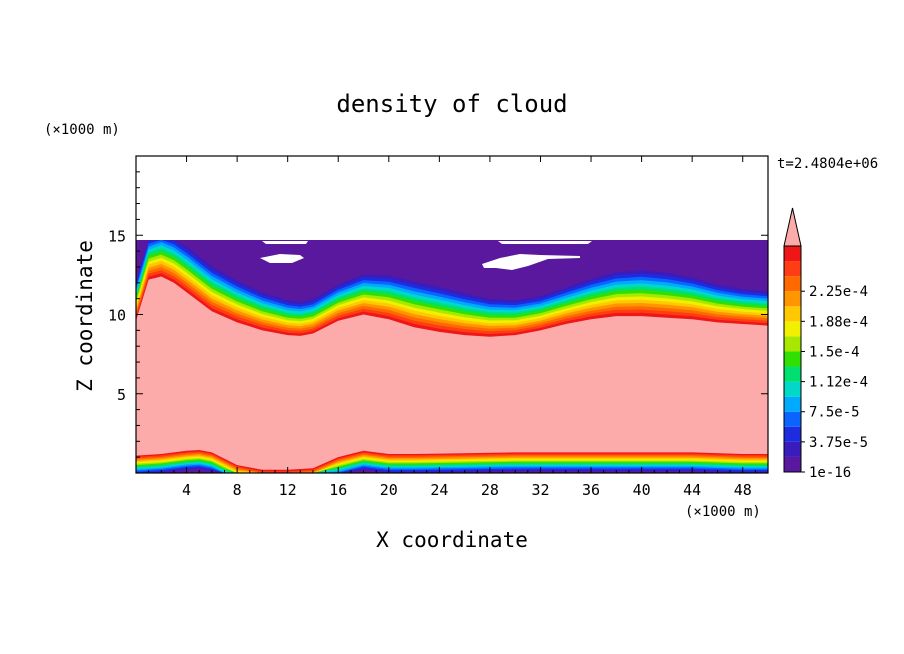  What do you see at coordinates (186, 490) in the screenshot?
I see `x-tick-label: 4` at bounding box center [186, 490].